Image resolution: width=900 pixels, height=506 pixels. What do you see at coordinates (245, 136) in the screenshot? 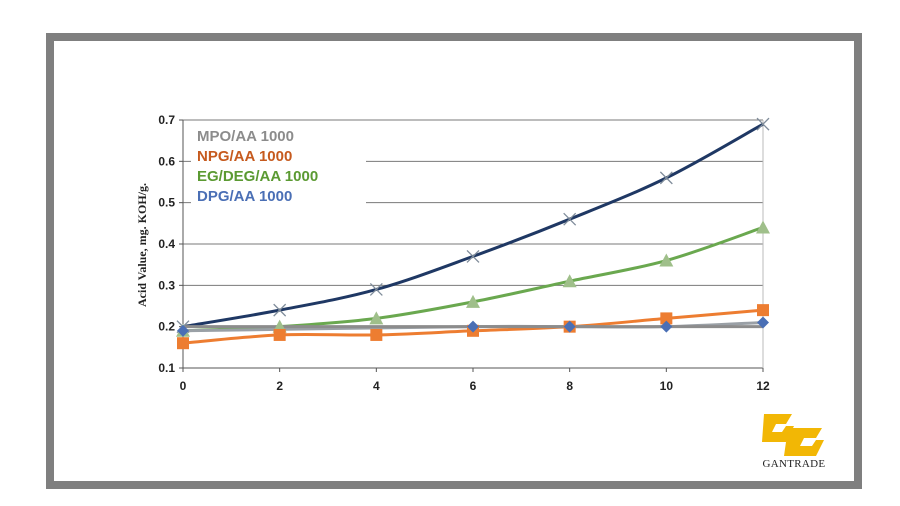
I see `legend-entry: MPO/AA 1000` at bounding box center [245, 136].